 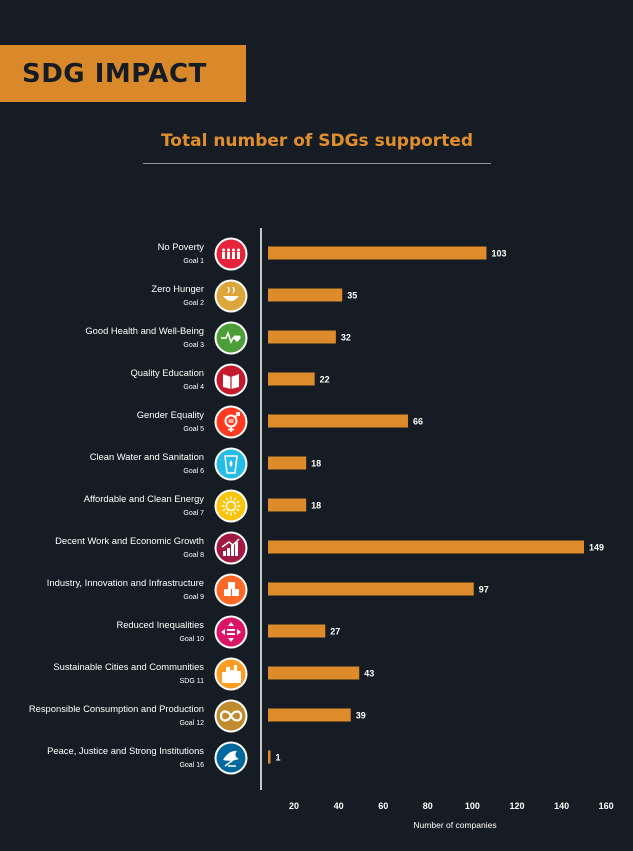 I want to click on category-label: Reduced Inequalities, so click(x=160, y=624).